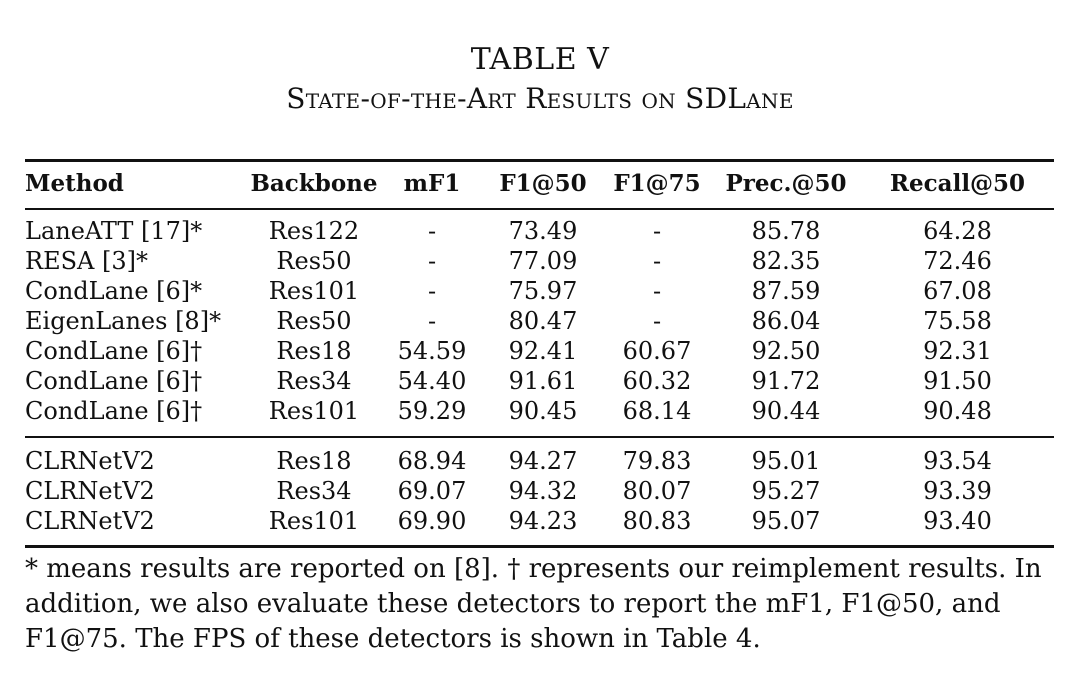 This screenshot has width=1080, height=678. Describe the element at coordinates (432, 521) in the screenshot. I see `value-cell: 69.90` at that location.